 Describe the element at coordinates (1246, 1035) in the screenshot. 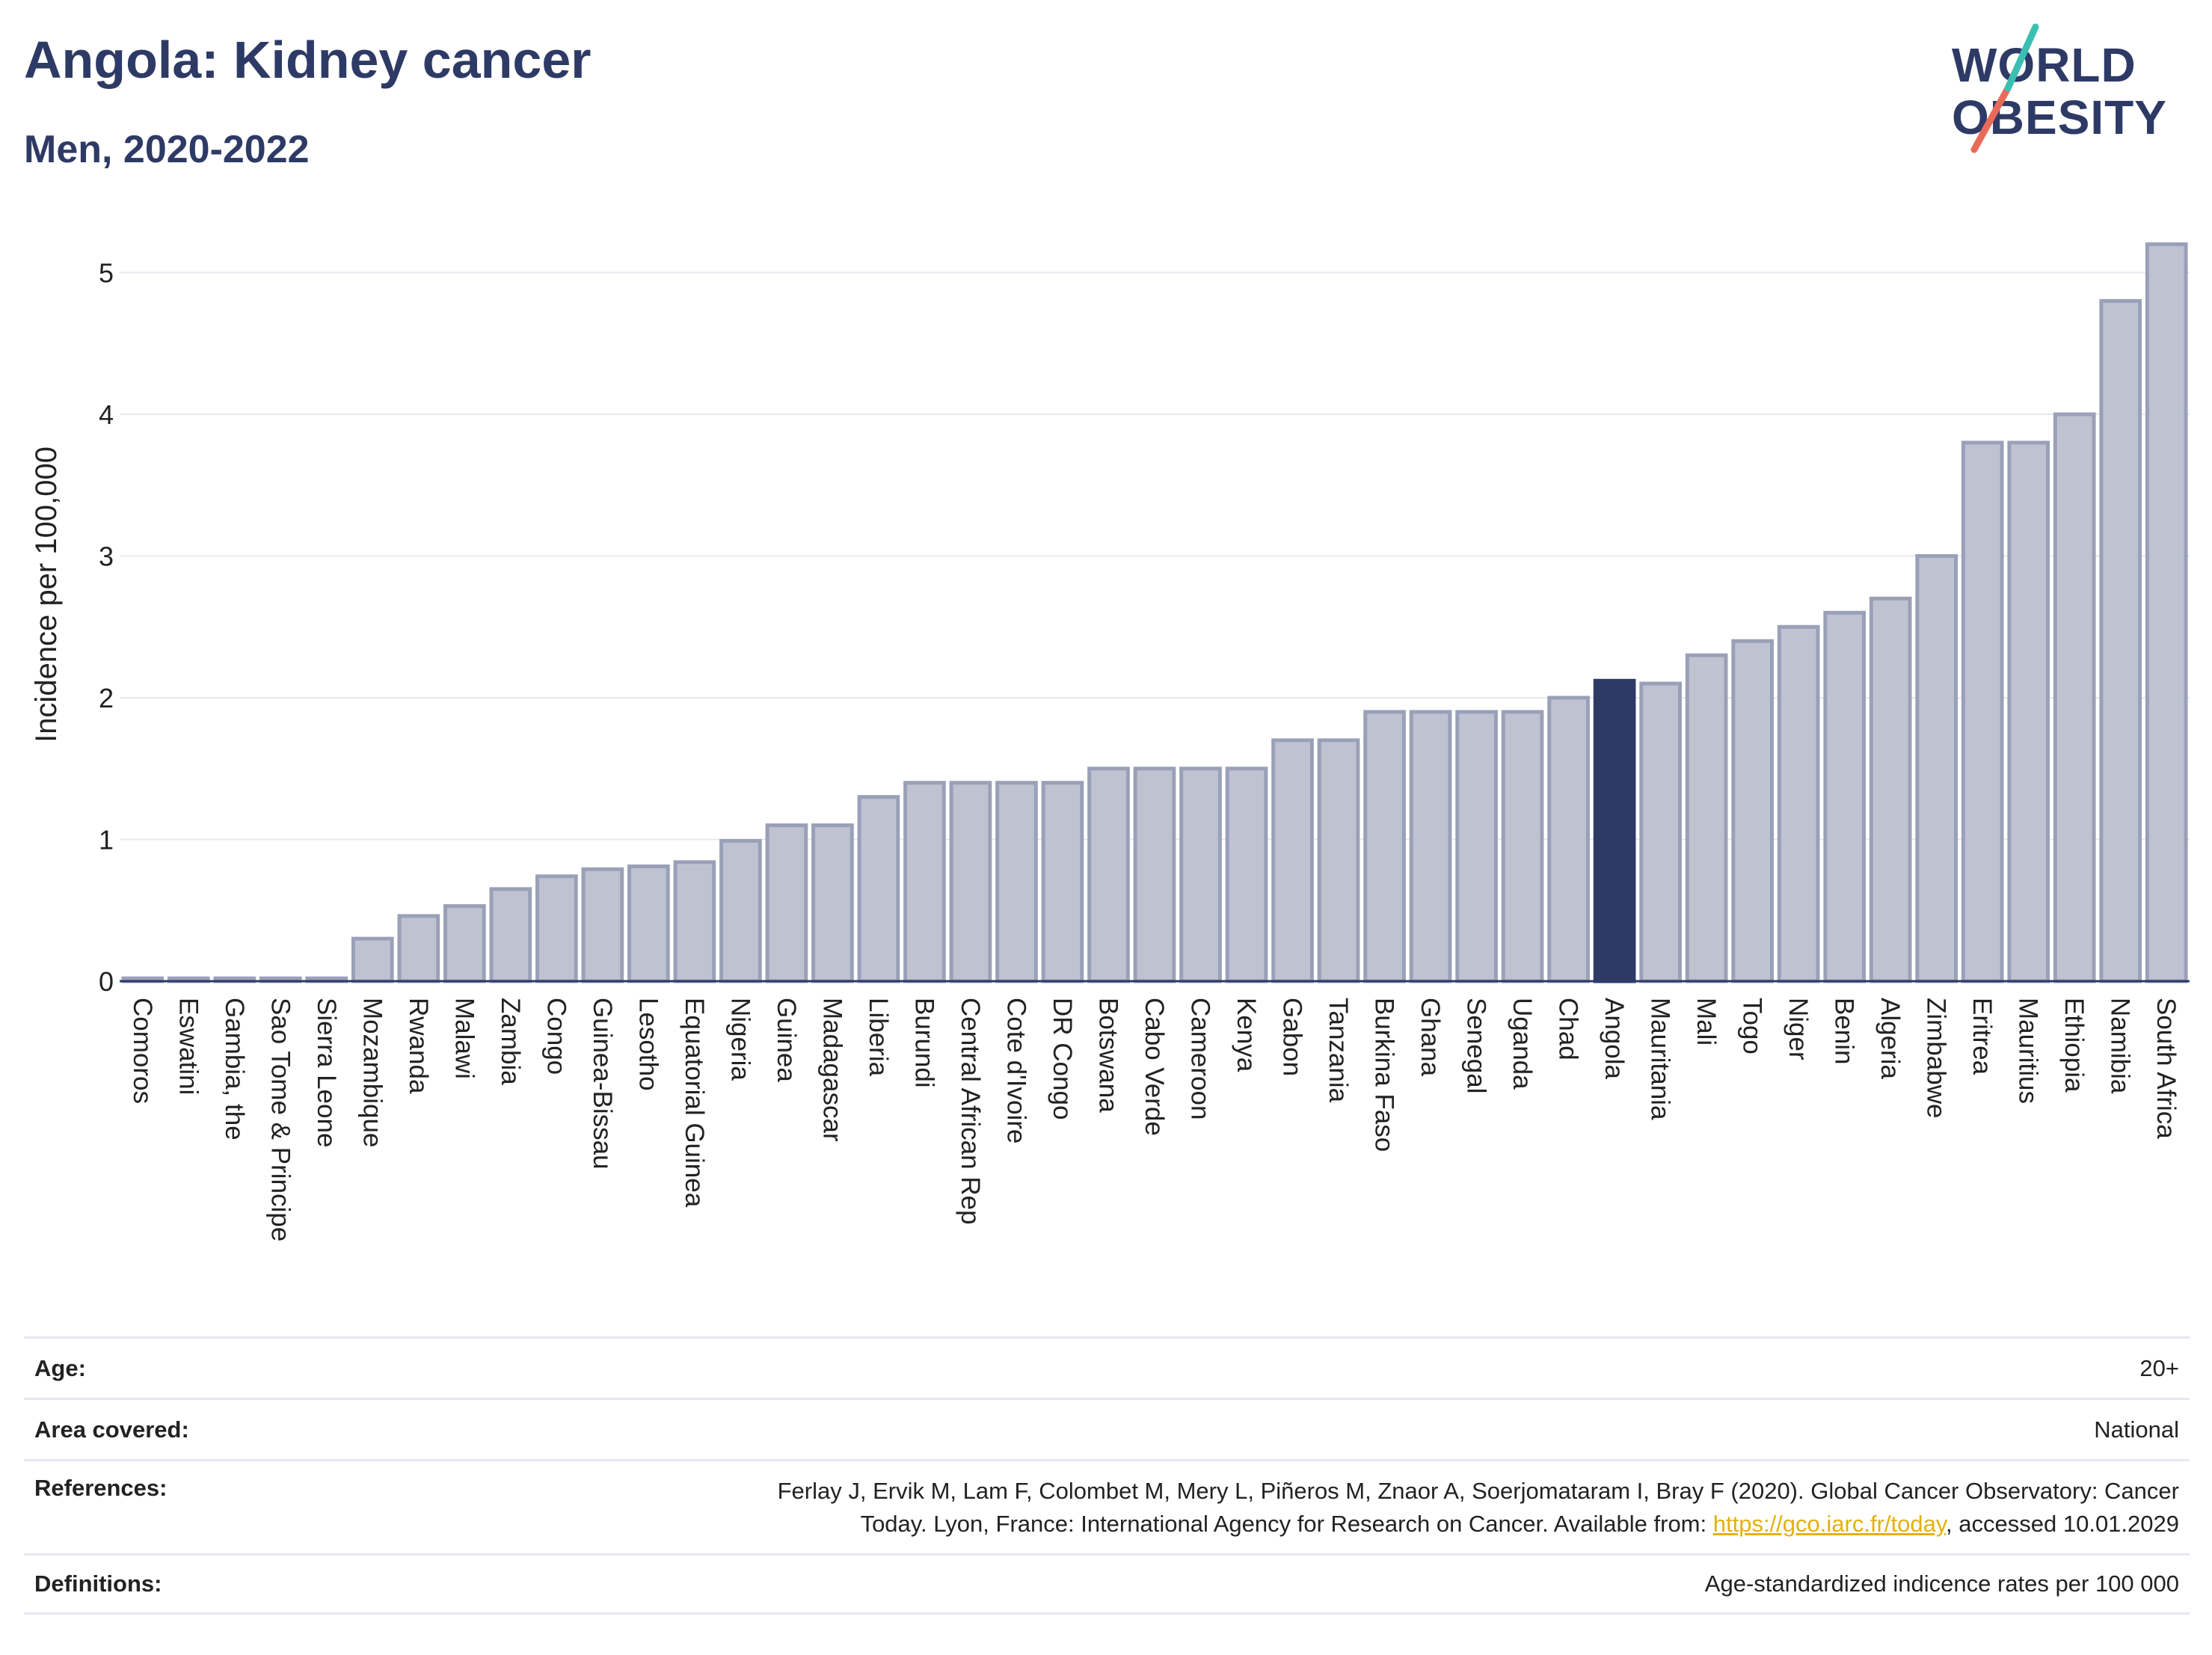

I see `x-tick-label: Kenya` at that location.